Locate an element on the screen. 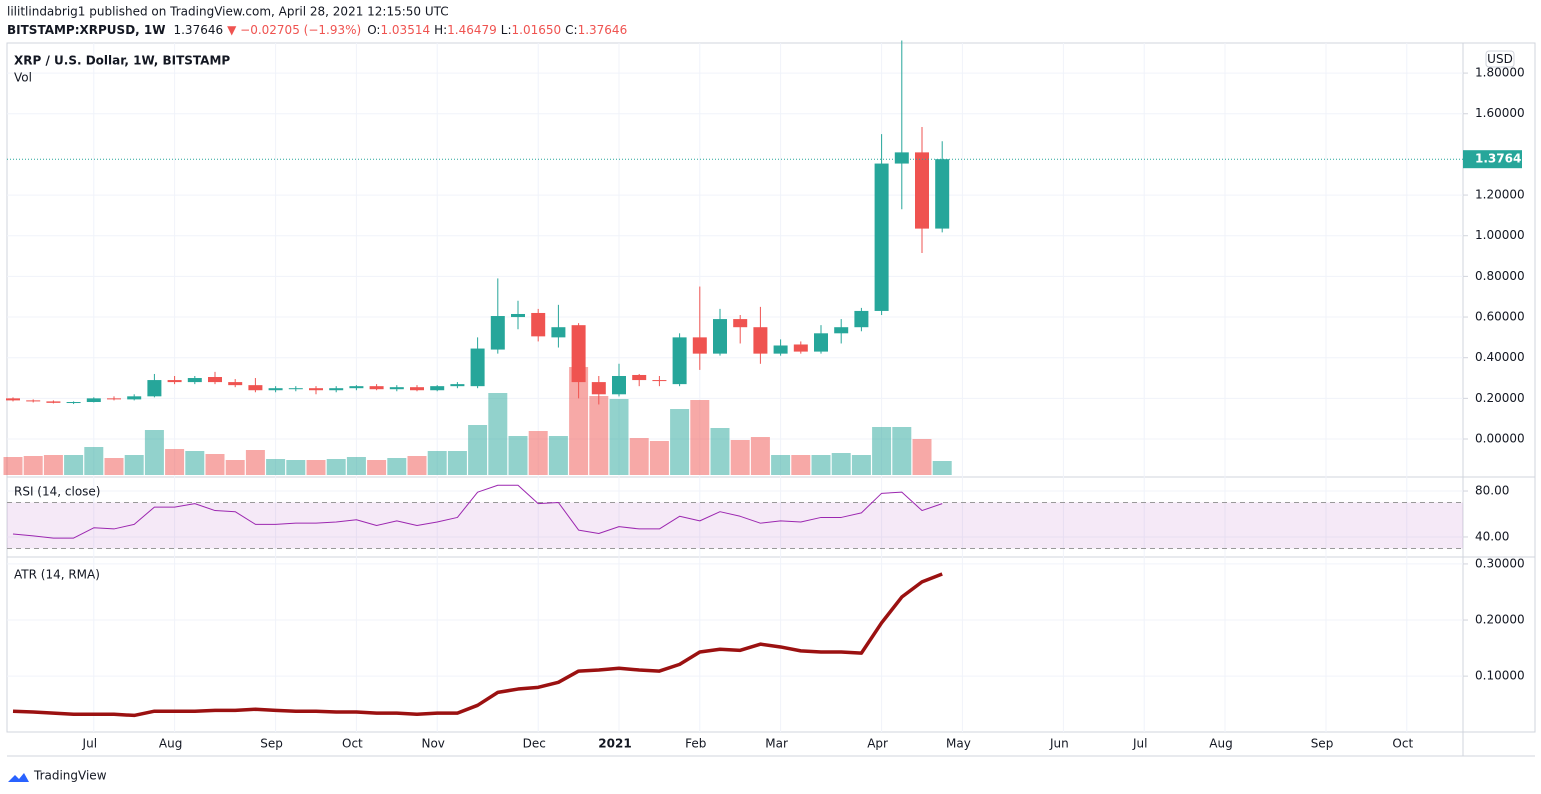 Image resolution: width=1541 pixels, height=794 pixels. indicator-line is located at coordinates (477, 511).